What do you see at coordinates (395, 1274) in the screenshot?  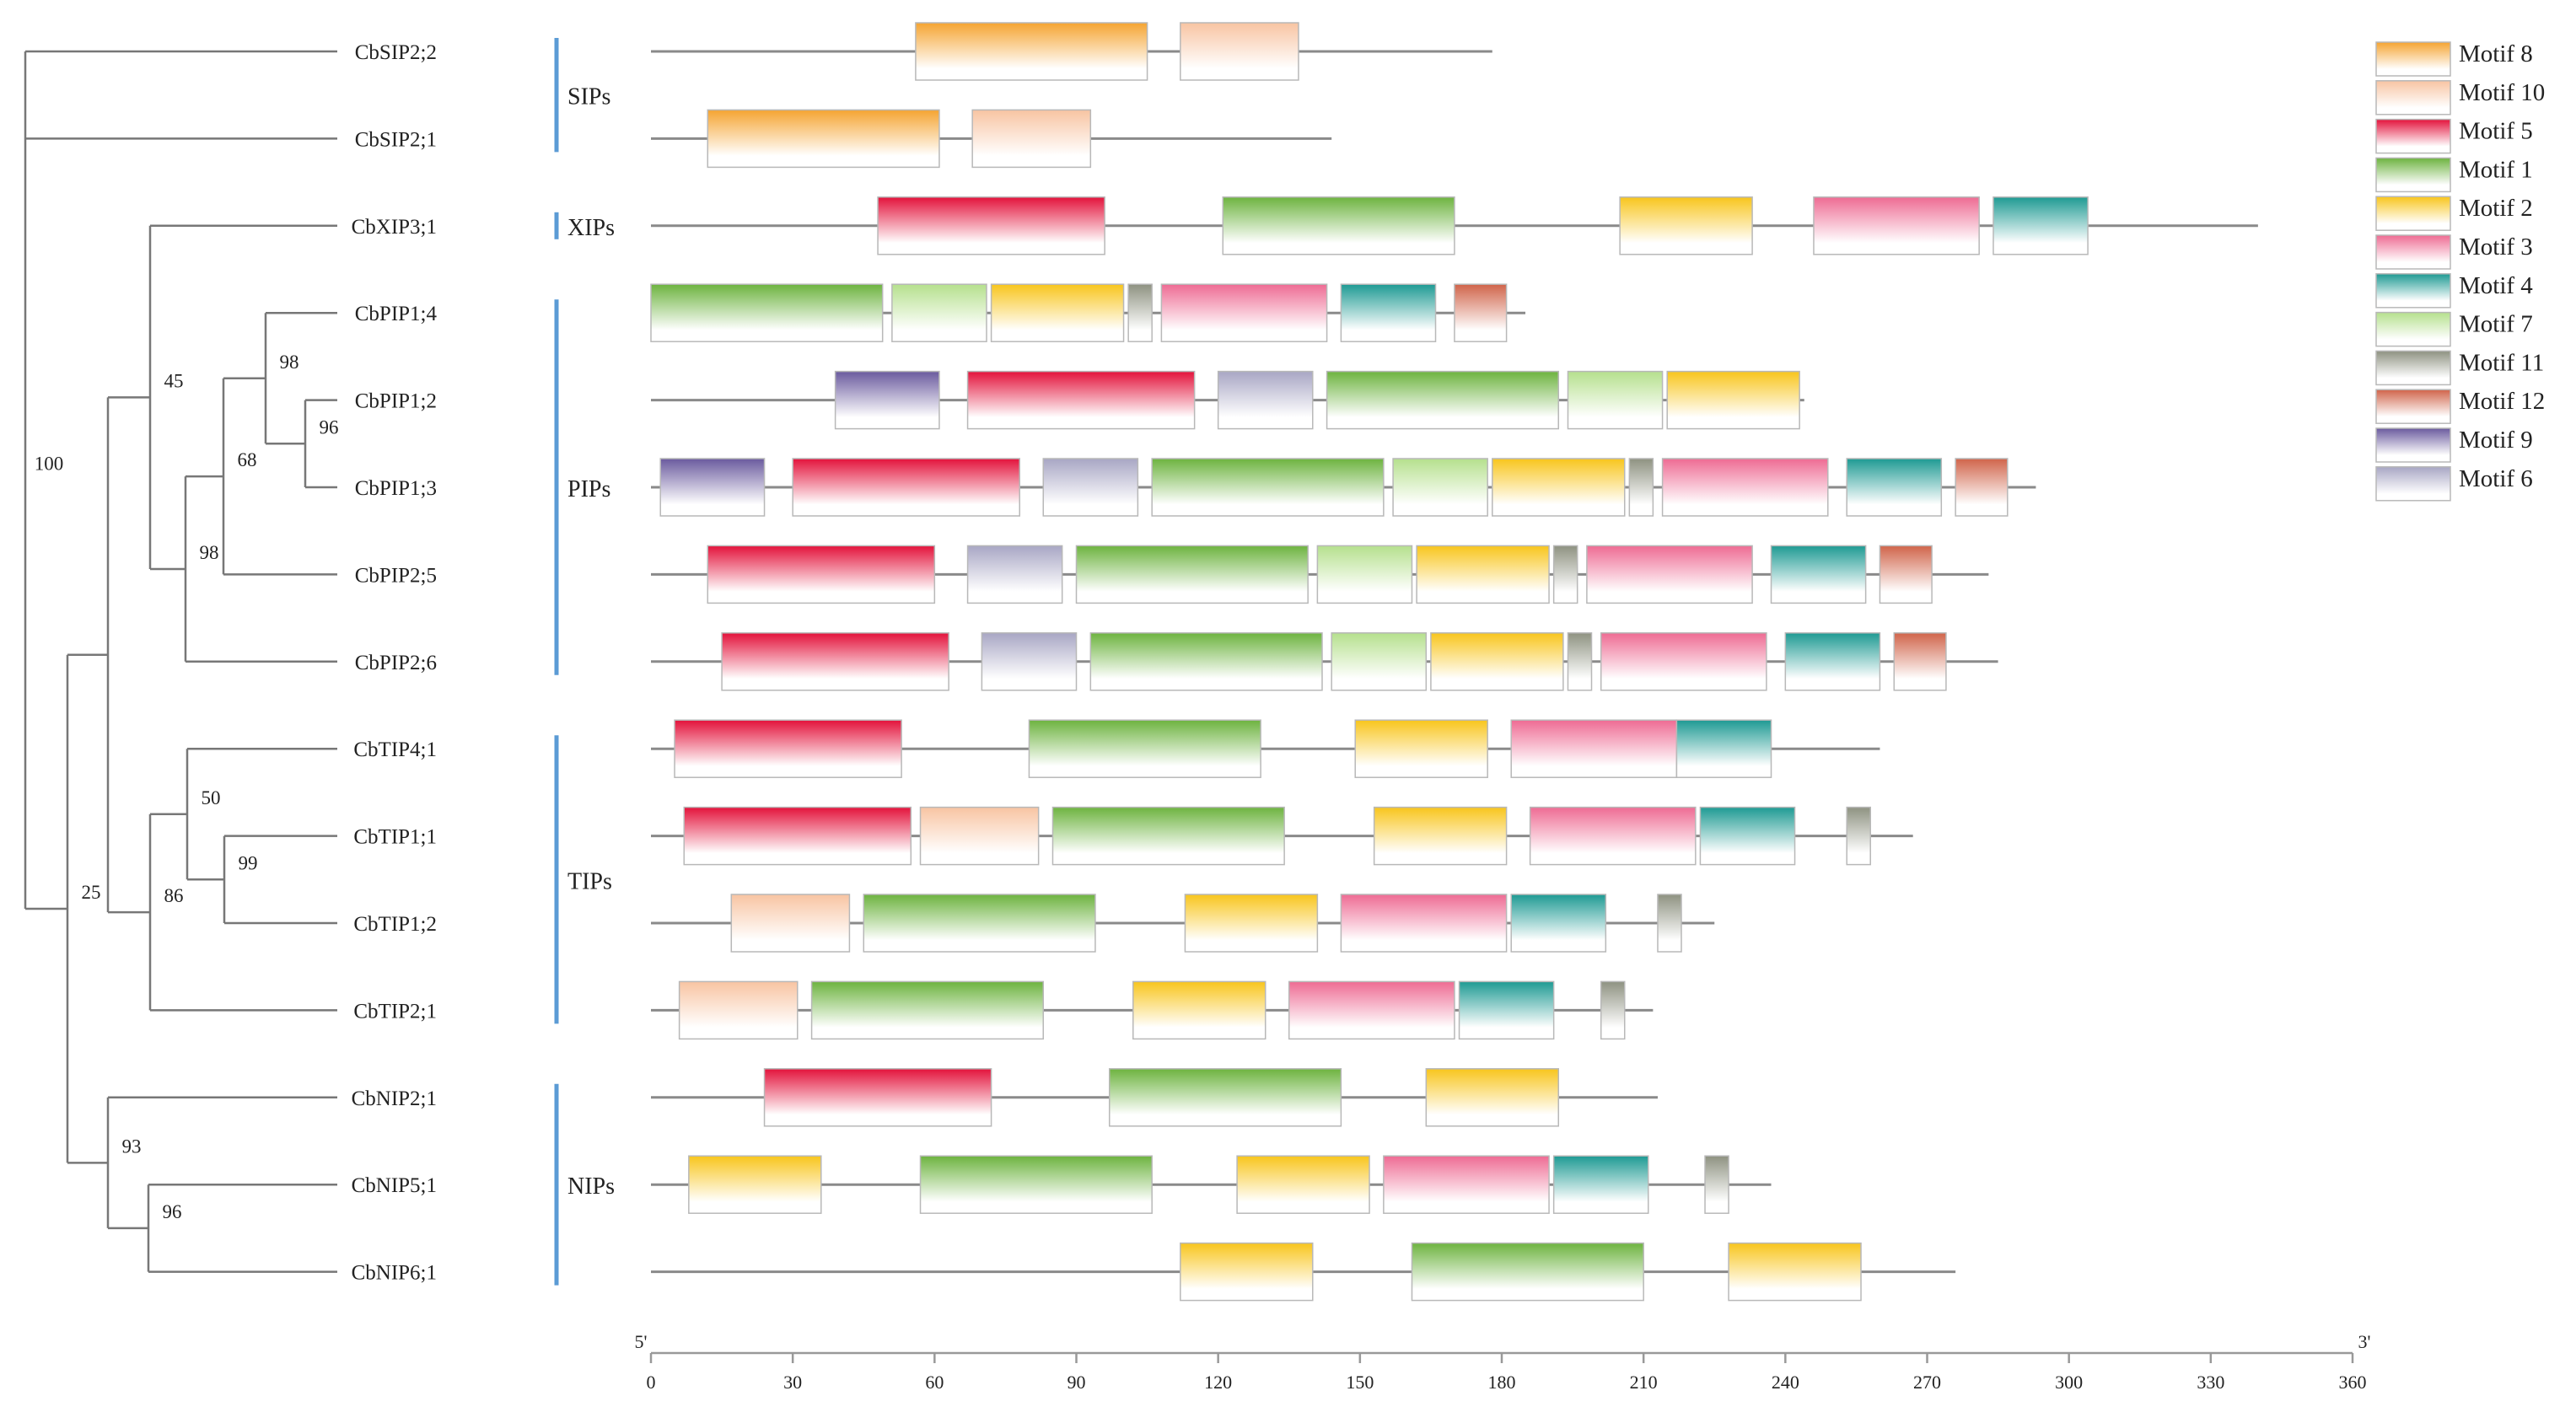 I see `taxon-label: CbNIP6;1` at bounding box center [395, 1274].